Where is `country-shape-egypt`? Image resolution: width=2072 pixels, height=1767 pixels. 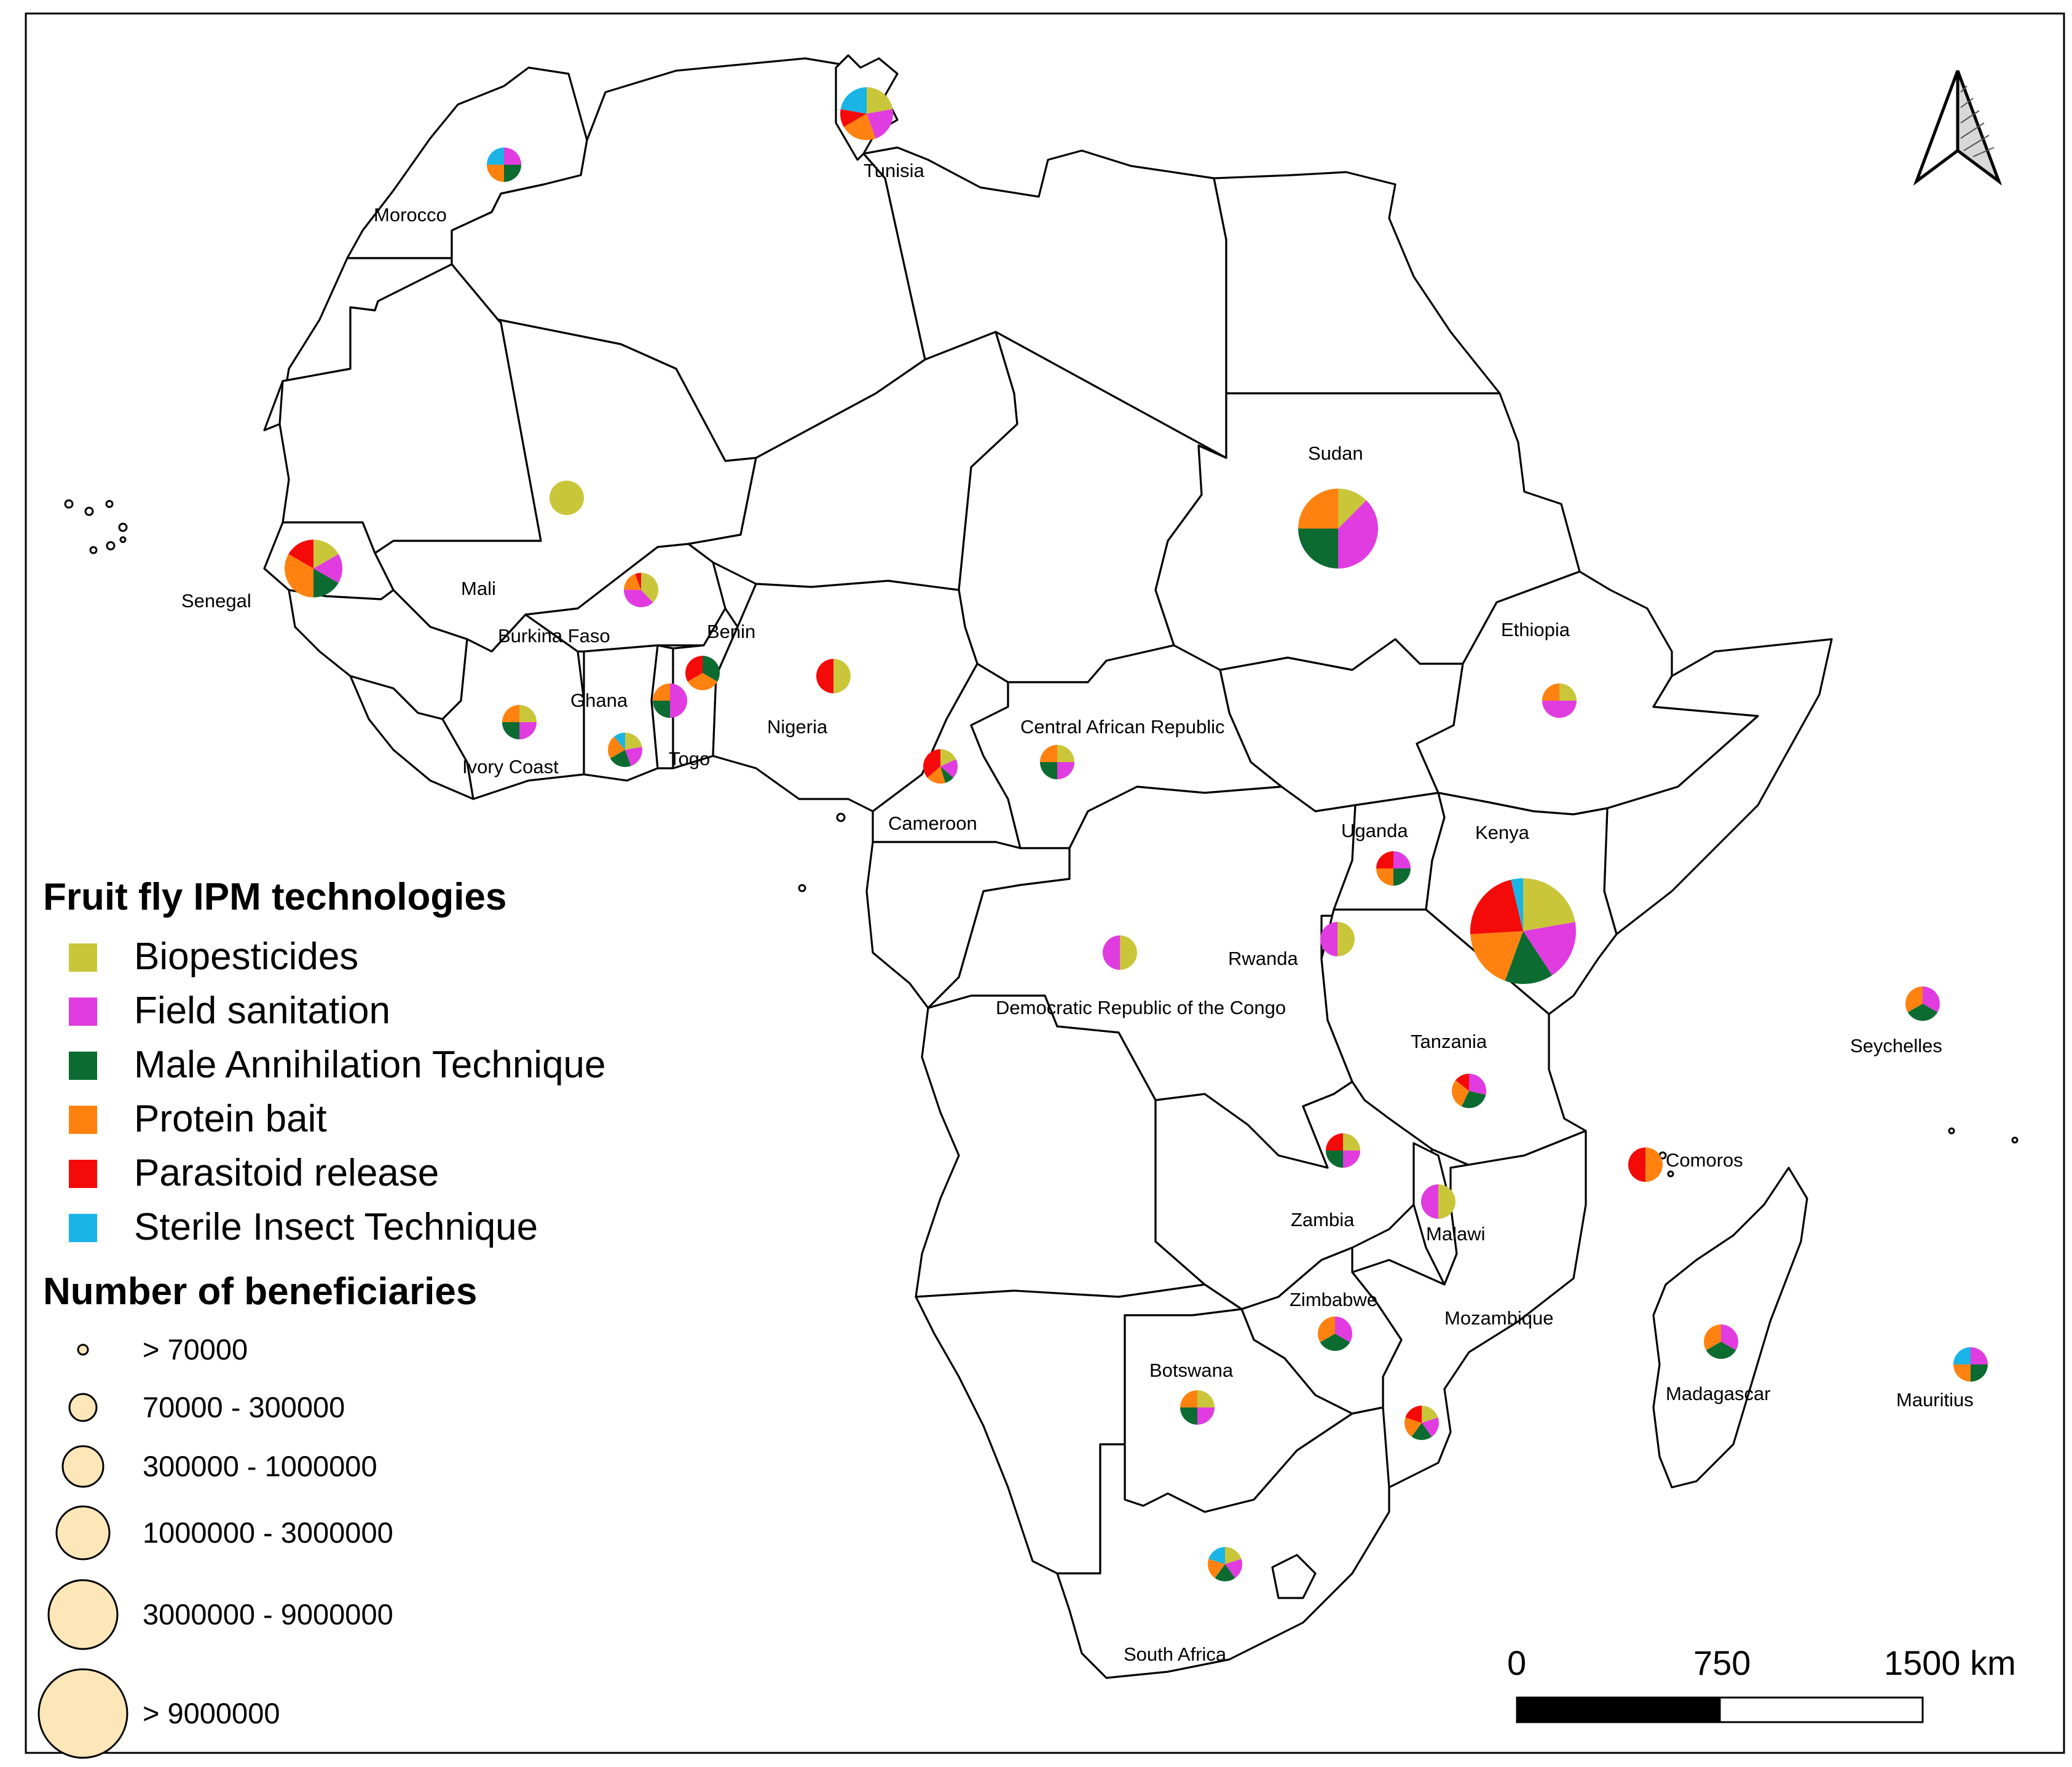 country-shape-egypt is located at coordinates (1357, 283).